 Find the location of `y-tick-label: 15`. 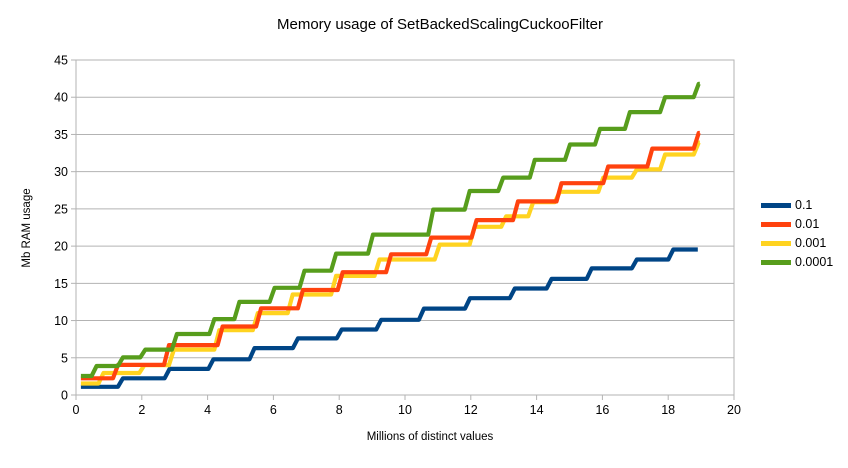

y-tick-label: 15 is located at coordinates (61, 284).